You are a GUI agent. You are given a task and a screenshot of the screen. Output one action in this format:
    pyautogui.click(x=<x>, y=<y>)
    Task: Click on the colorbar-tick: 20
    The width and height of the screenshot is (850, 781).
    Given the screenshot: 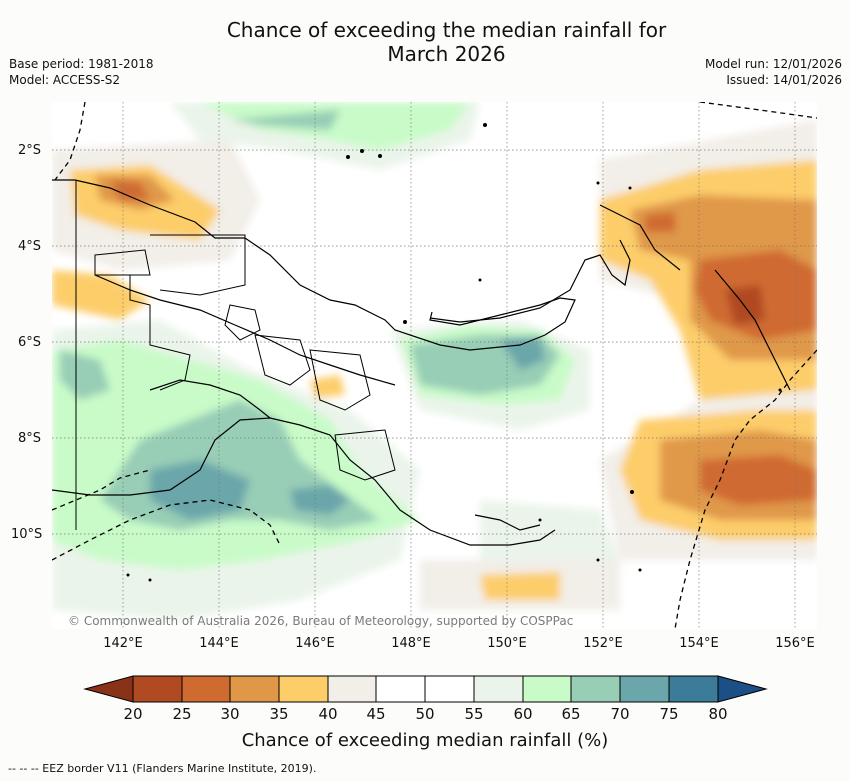 What is the action you would take?
    pyautogui.click(x=133, y=714)
    